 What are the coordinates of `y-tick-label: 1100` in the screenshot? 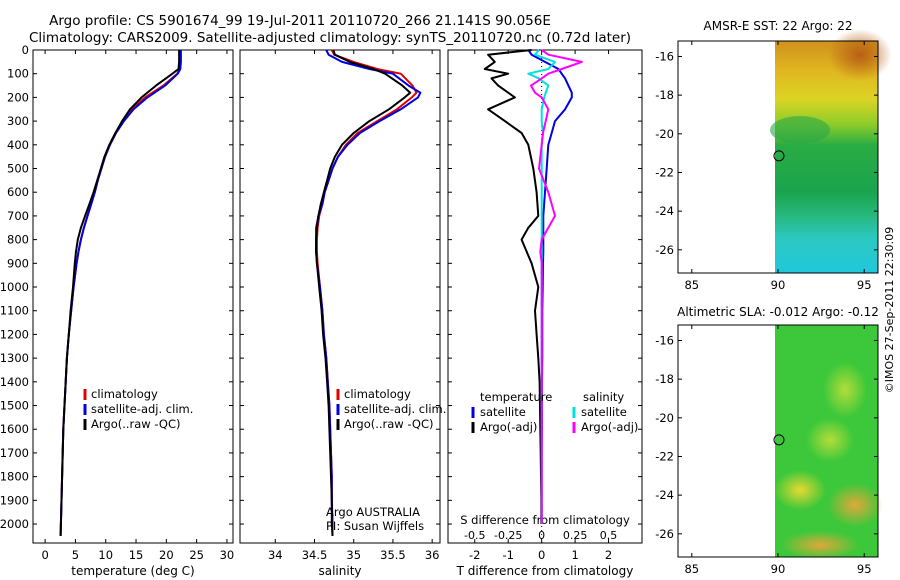 It's located at (14, 311).